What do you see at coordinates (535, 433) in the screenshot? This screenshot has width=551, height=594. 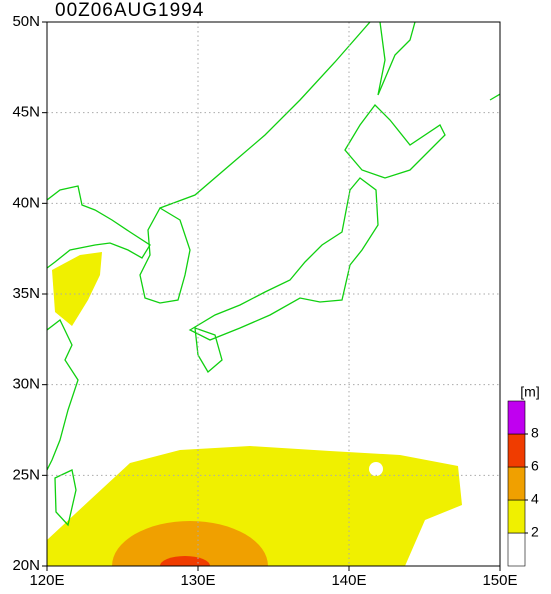 I see `colorbar-tick-label: 8` at bounding box center [535, 433].